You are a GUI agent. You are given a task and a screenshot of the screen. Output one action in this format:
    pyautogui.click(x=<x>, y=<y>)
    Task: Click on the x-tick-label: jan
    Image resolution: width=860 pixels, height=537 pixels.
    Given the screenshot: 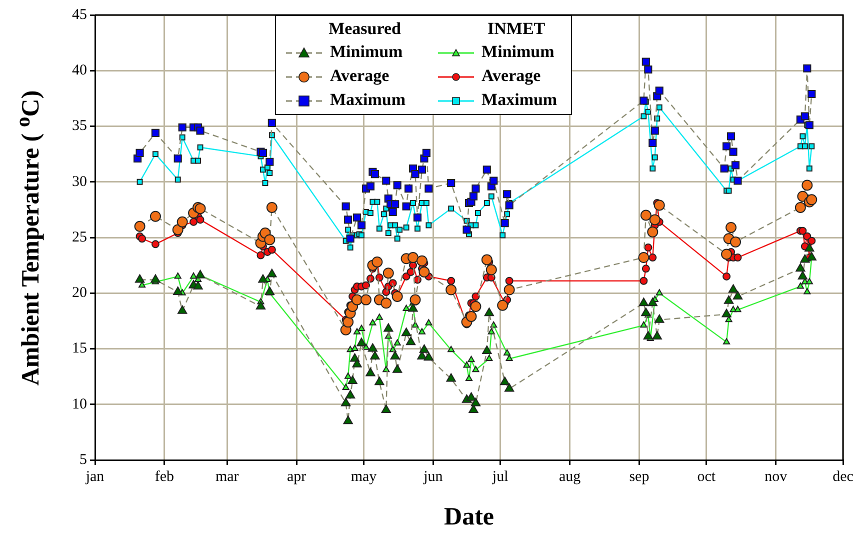 What is the action you would take?
    pyautogui.click(x=94, y=476)
    